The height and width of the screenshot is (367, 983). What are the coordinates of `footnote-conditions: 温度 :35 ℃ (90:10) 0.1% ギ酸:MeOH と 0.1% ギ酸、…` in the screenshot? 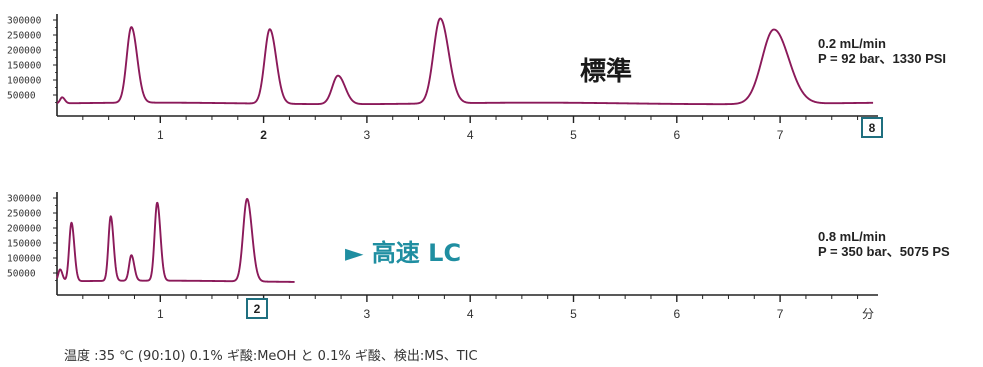 It's located at (271, 356).